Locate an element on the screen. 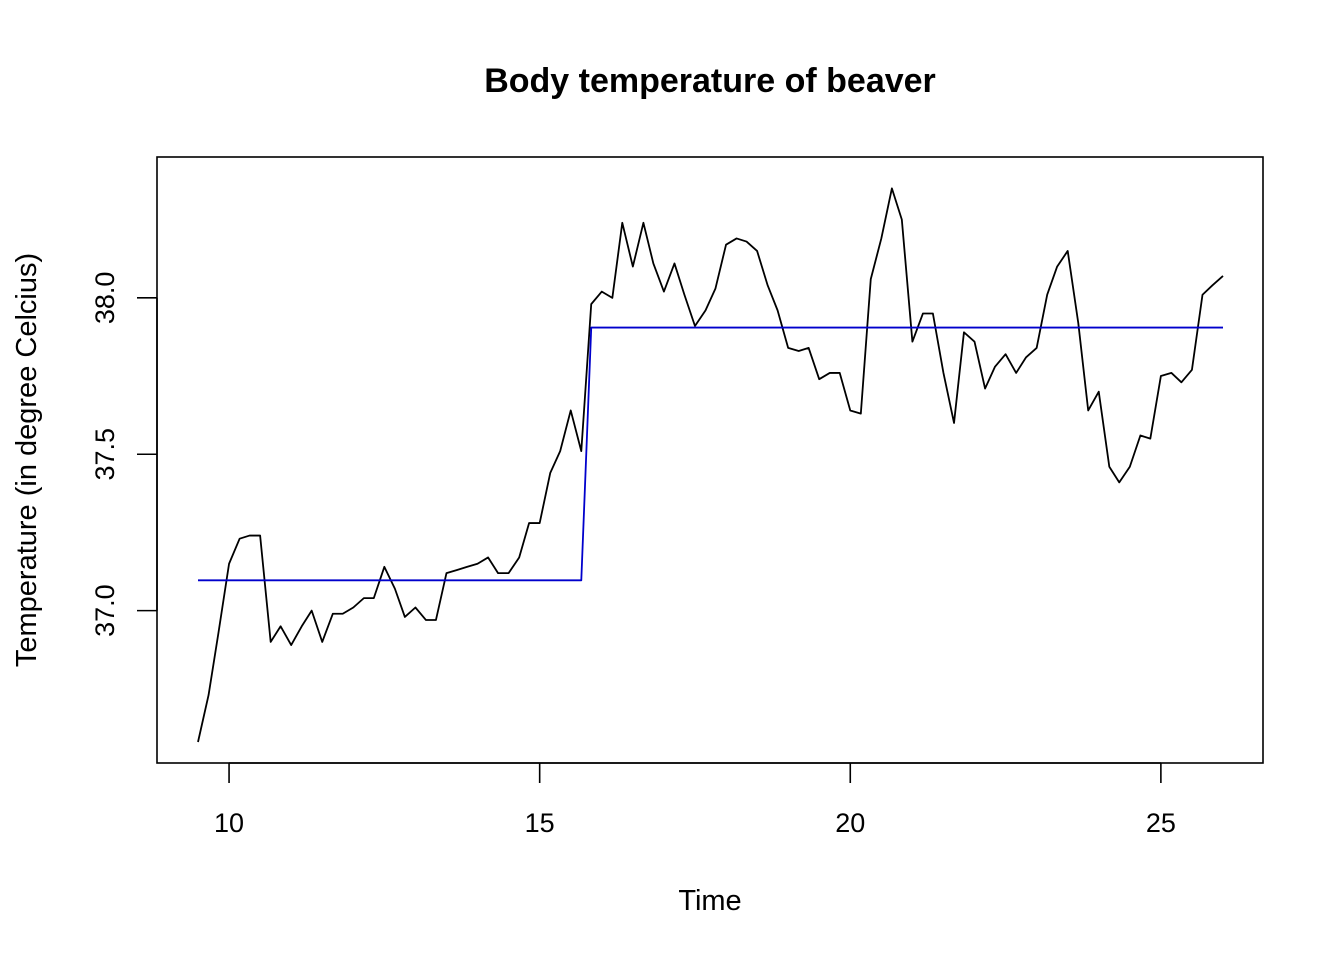 The width and height of the screenshot is (1344, 960). x-tick-label: 10 is located at coordinates (229, 823).